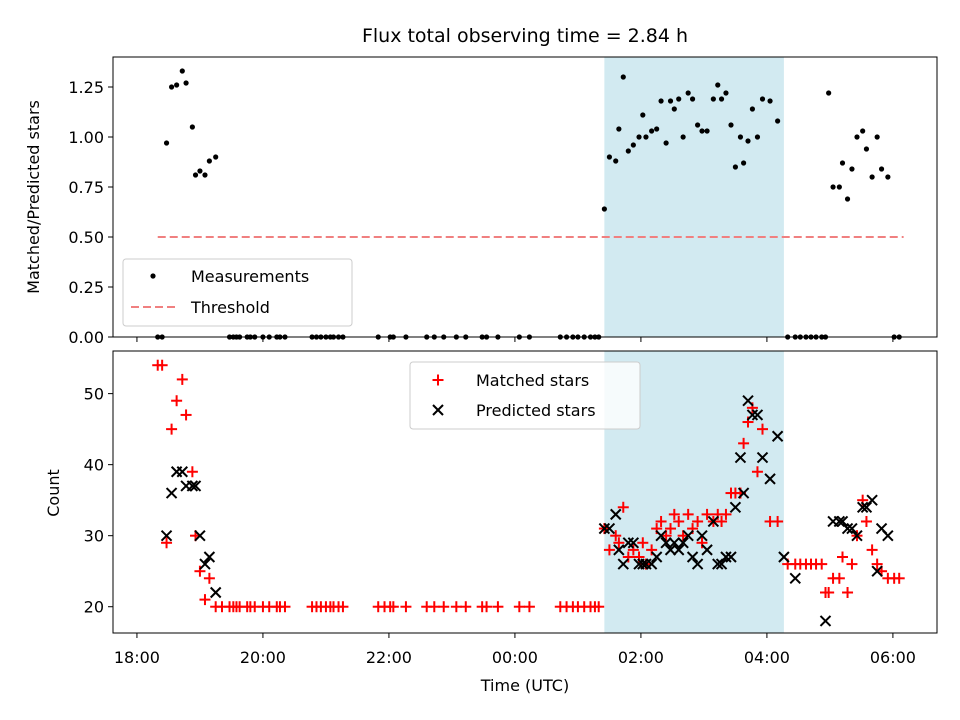 Image resolution: width=960 pixels, height=720 pixels. What do you see at coordinates (525, 36) in the screenshot?
I see `figure-title: Flux total observing time = 2.84 h` at bounding box center [525, 36].